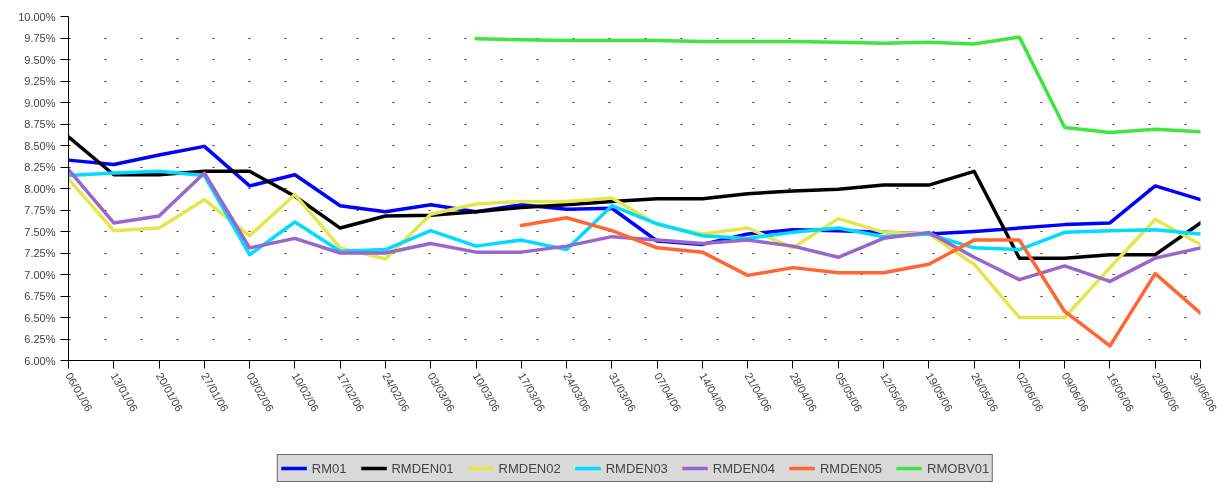  Describe the element at coordinates (40, 274) in the screenshot. I see `y-tick-label: 7.00%` at that location.